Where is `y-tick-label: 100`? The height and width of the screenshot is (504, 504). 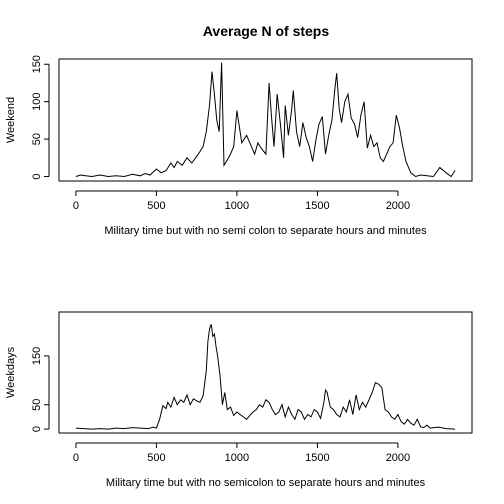 y-tick-label: 100 is located at coordinates (37, 101).